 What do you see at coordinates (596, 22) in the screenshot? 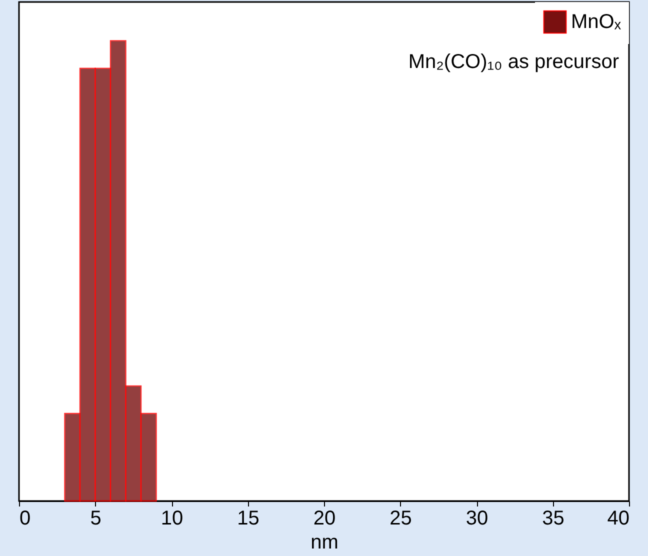
I see `legend-label: MnOₓ` at bounding box center [596, 22].